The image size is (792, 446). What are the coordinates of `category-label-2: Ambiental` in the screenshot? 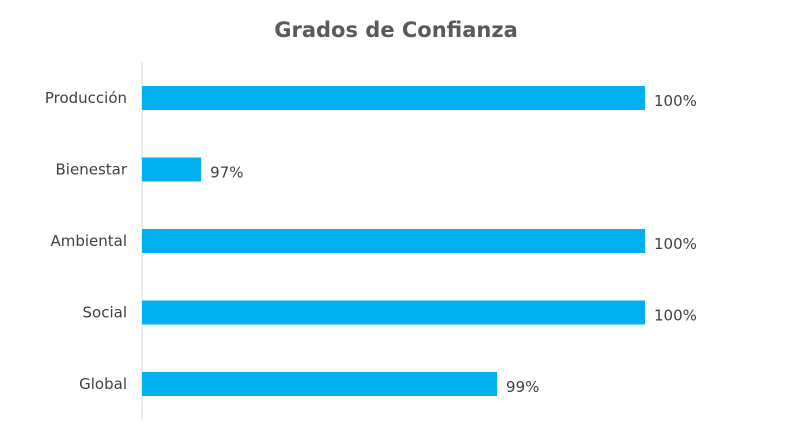 It's located at (88, 241).